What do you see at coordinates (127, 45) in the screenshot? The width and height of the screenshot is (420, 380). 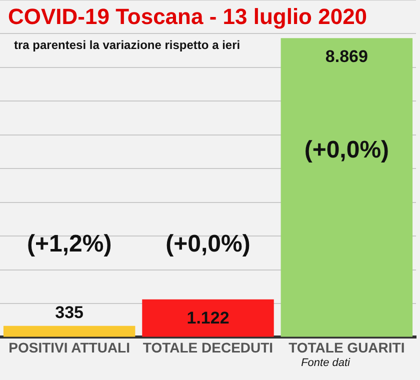 I see `text: tra parentesi la variazione rispetto a ieri` at bounding box center [127, 45].